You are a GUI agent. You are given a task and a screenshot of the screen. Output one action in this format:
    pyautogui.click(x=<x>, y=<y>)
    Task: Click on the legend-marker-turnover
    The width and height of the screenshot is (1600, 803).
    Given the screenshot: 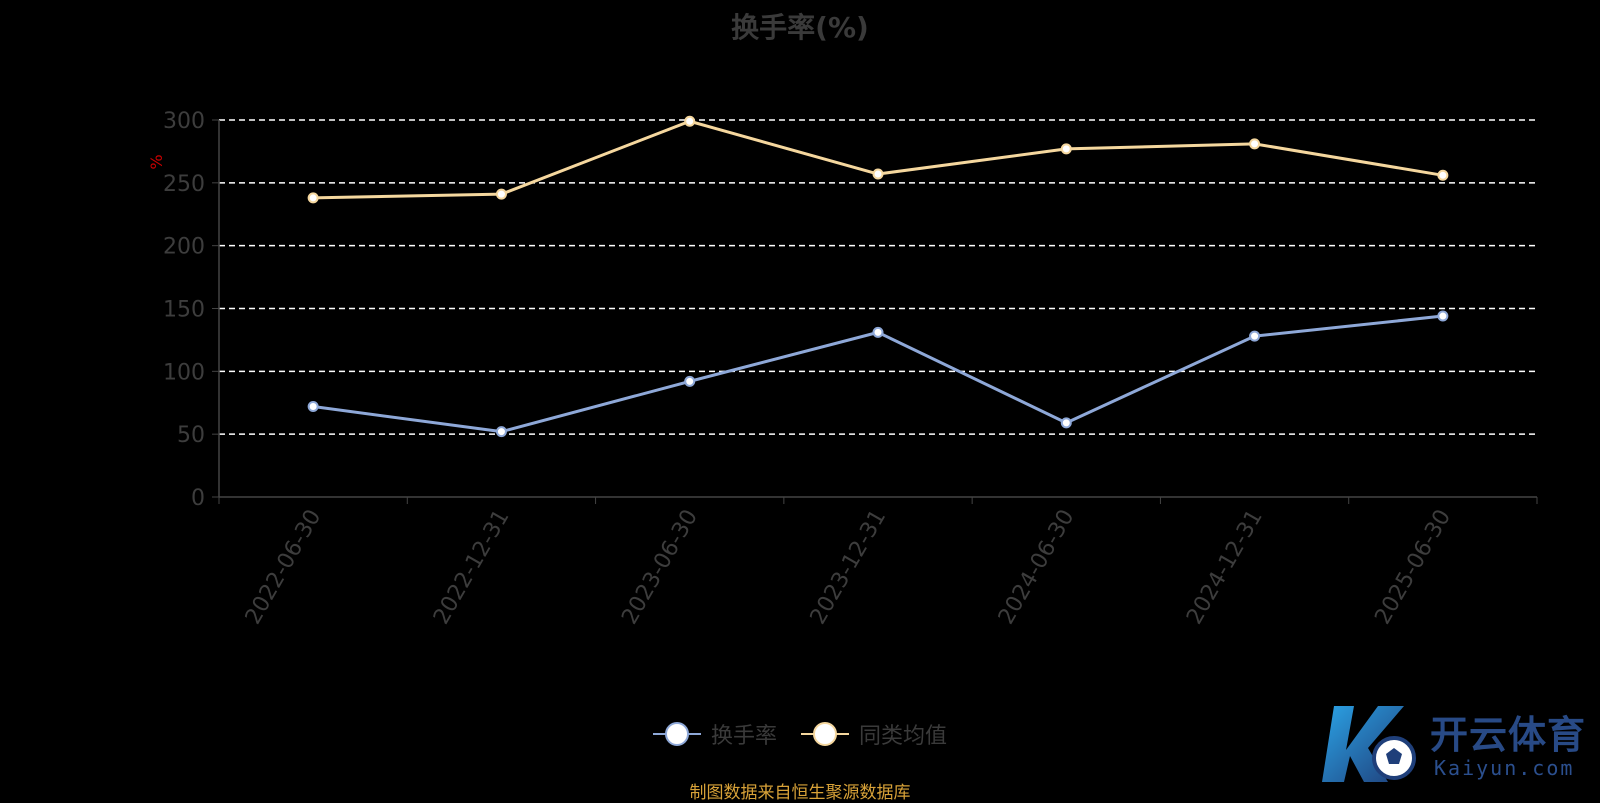 What is the action you would take?
    pyautogui.click(x=676, y=734)
    